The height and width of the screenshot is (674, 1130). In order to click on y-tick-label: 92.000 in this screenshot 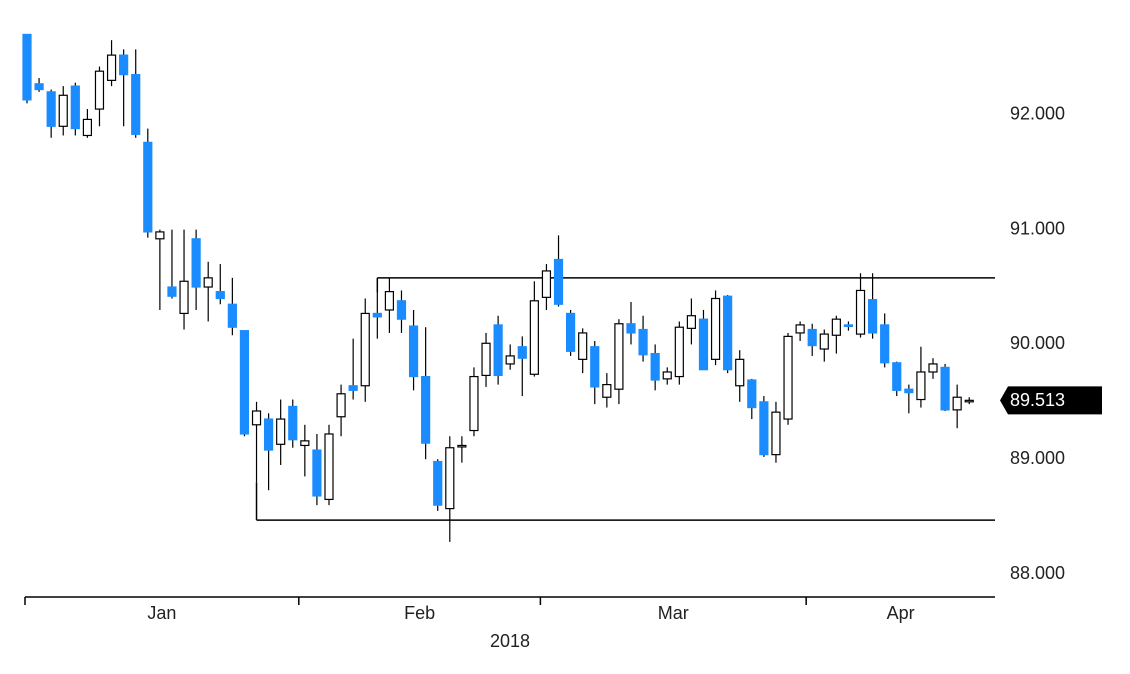, I will do `click(1037, 114)`.